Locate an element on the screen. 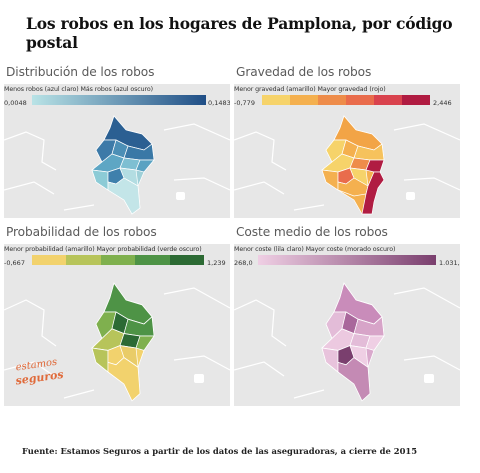  legend-max: 2,446 is located at coordinates (442, 103).